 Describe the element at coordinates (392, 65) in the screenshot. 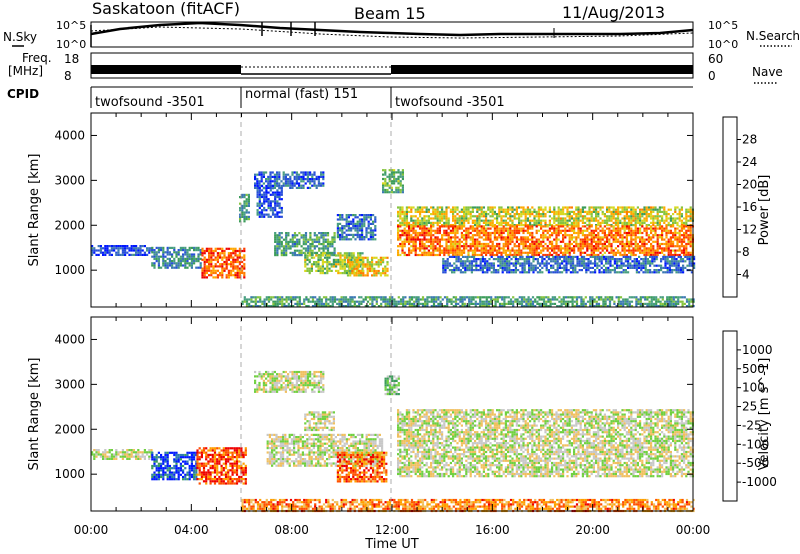

I see `frequency-panel` at that location.